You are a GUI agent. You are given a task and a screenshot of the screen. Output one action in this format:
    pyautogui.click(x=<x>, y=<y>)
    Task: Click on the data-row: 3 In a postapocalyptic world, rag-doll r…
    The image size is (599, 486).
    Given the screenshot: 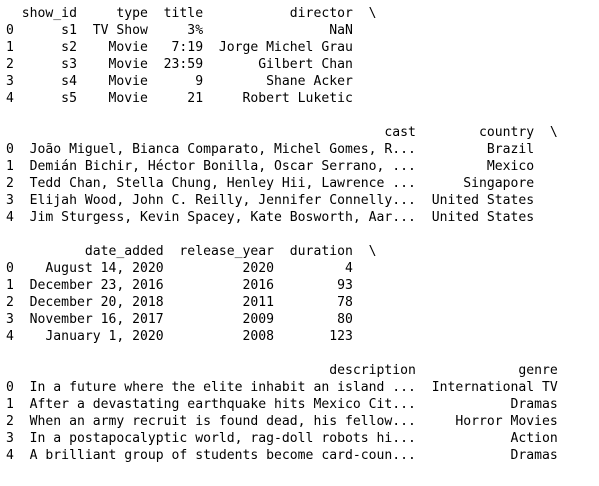 What is the action you would take?
    pyautogui.click(x=282, y=438)
    